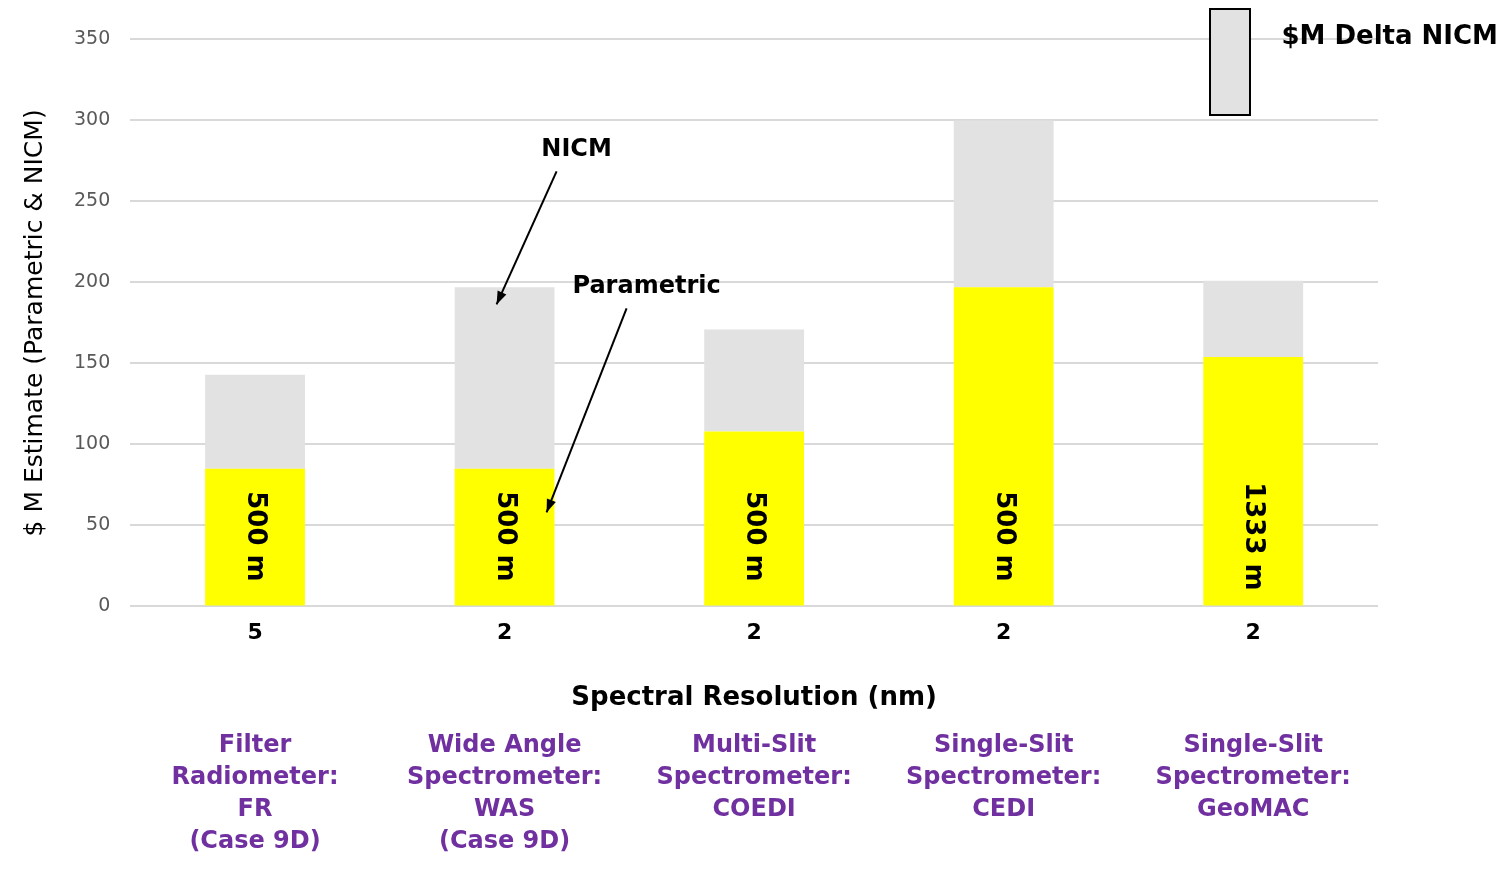  What do you see at coordinates (98, 523) in the screenshot?
I see `y-tick-label: 50` at bounding box center [98, 523].